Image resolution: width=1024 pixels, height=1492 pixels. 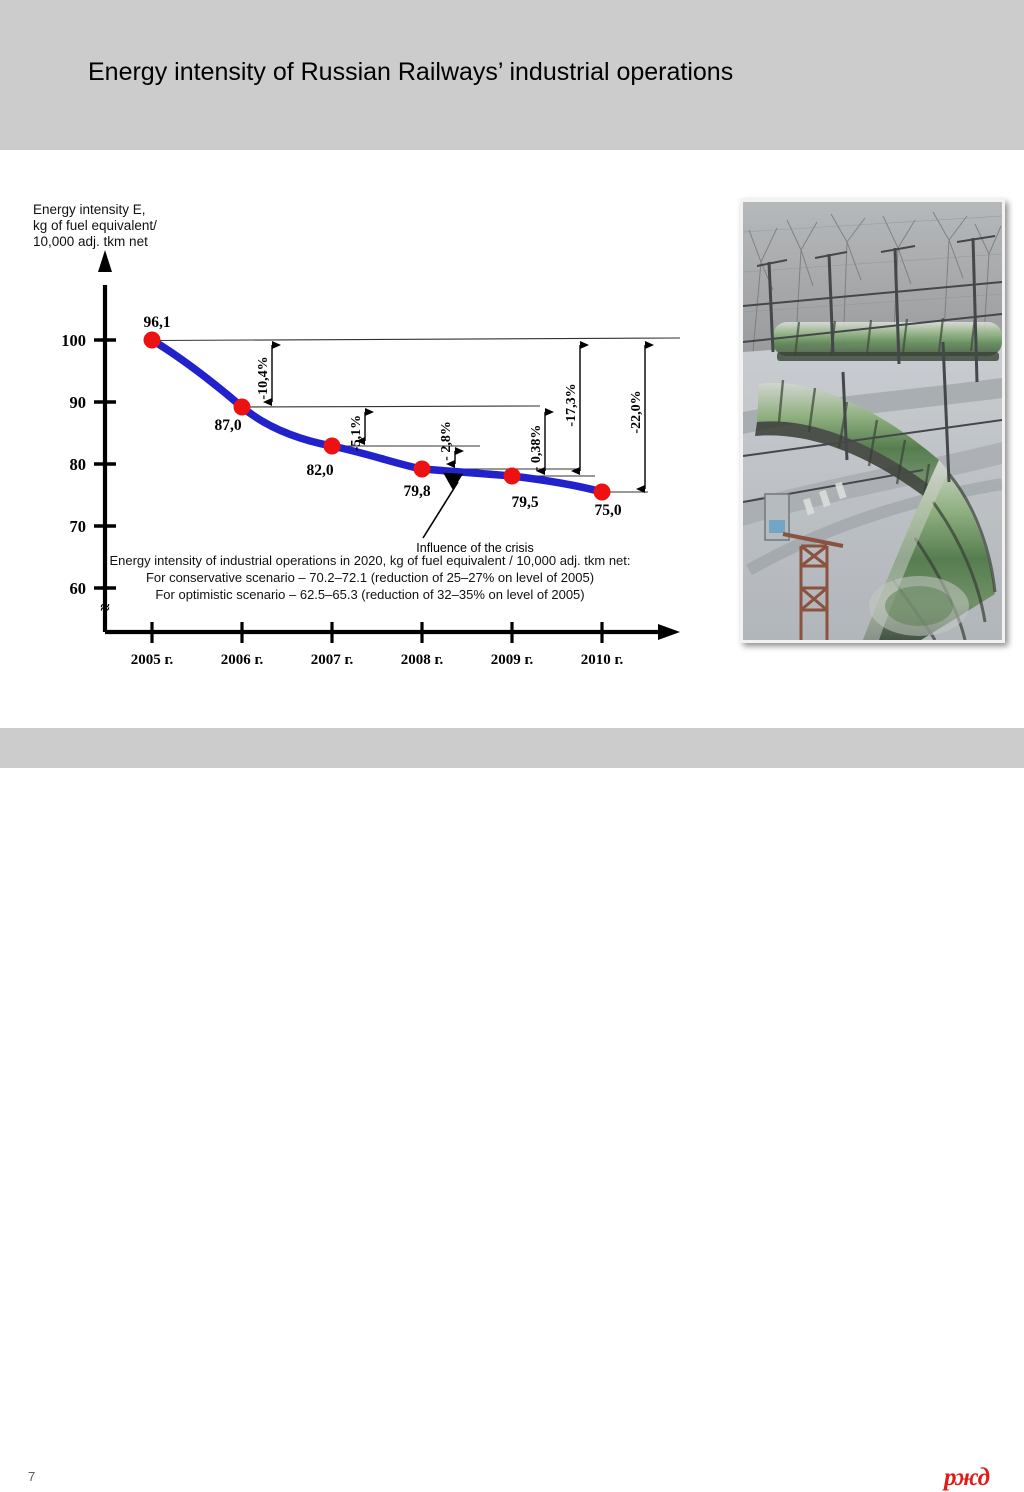 What do you see at coordinates (443, 505) in the screenshot?
I see `crisis-callout-arrow` at bounding box center [443, 505].